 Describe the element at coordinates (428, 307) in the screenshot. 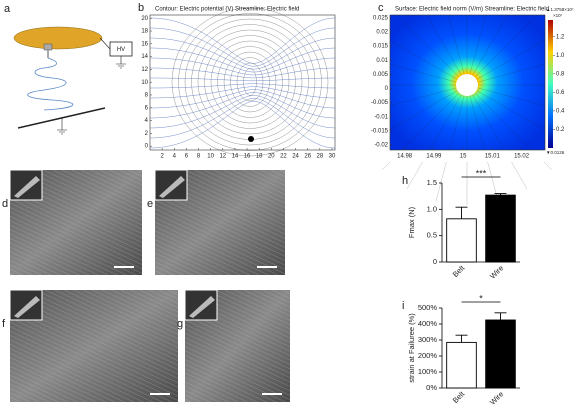

I see `y-tick-label: 500%` at that location.